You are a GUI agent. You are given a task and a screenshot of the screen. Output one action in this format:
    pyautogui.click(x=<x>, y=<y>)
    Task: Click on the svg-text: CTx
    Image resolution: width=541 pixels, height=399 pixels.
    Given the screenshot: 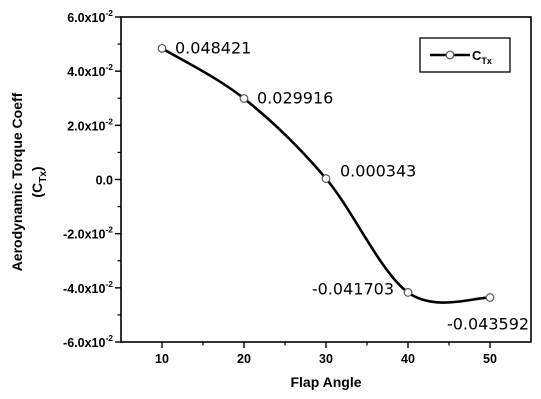 What is the action you would take?
    pyautogui.click(x=482, y=57)
    